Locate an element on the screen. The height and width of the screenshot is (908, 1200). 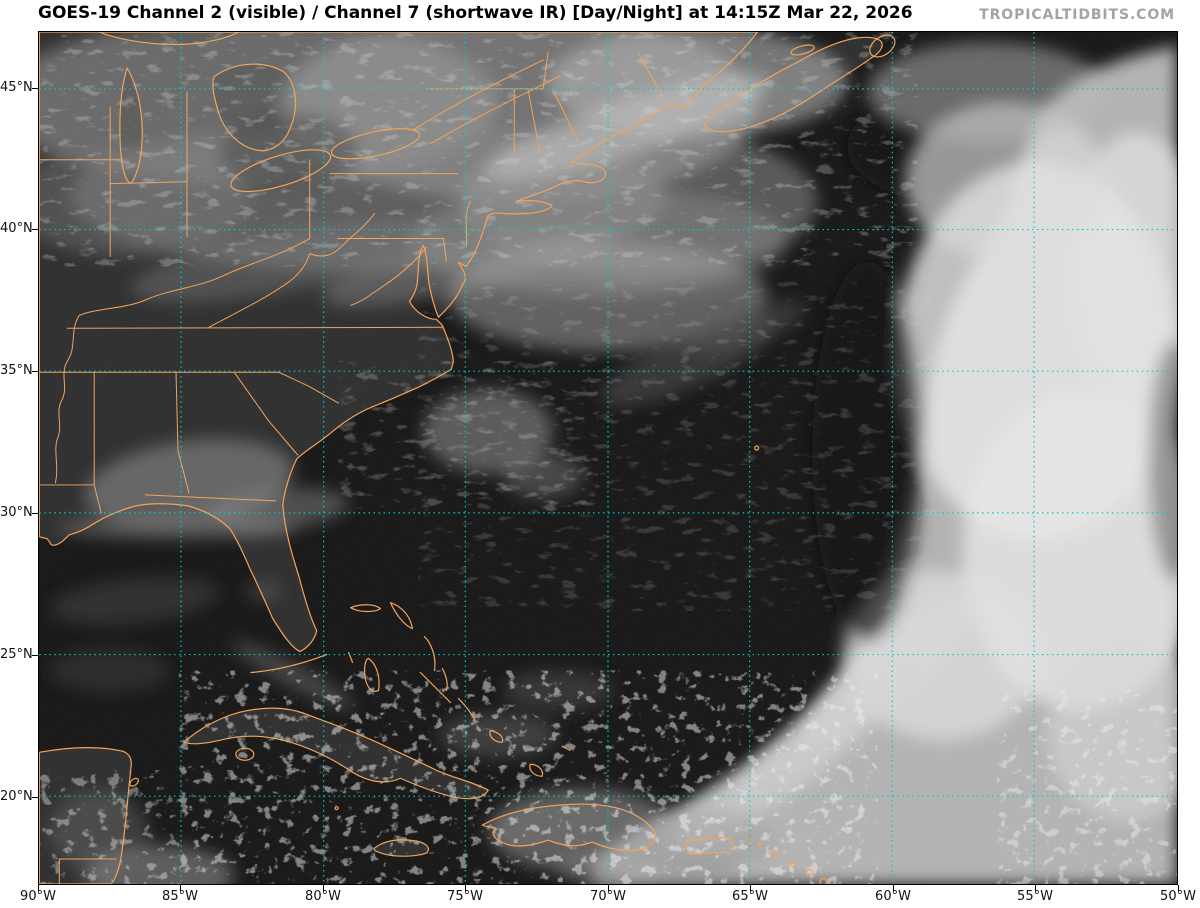
lat-tick-label: 30°N is located at coordinates (16, 512).